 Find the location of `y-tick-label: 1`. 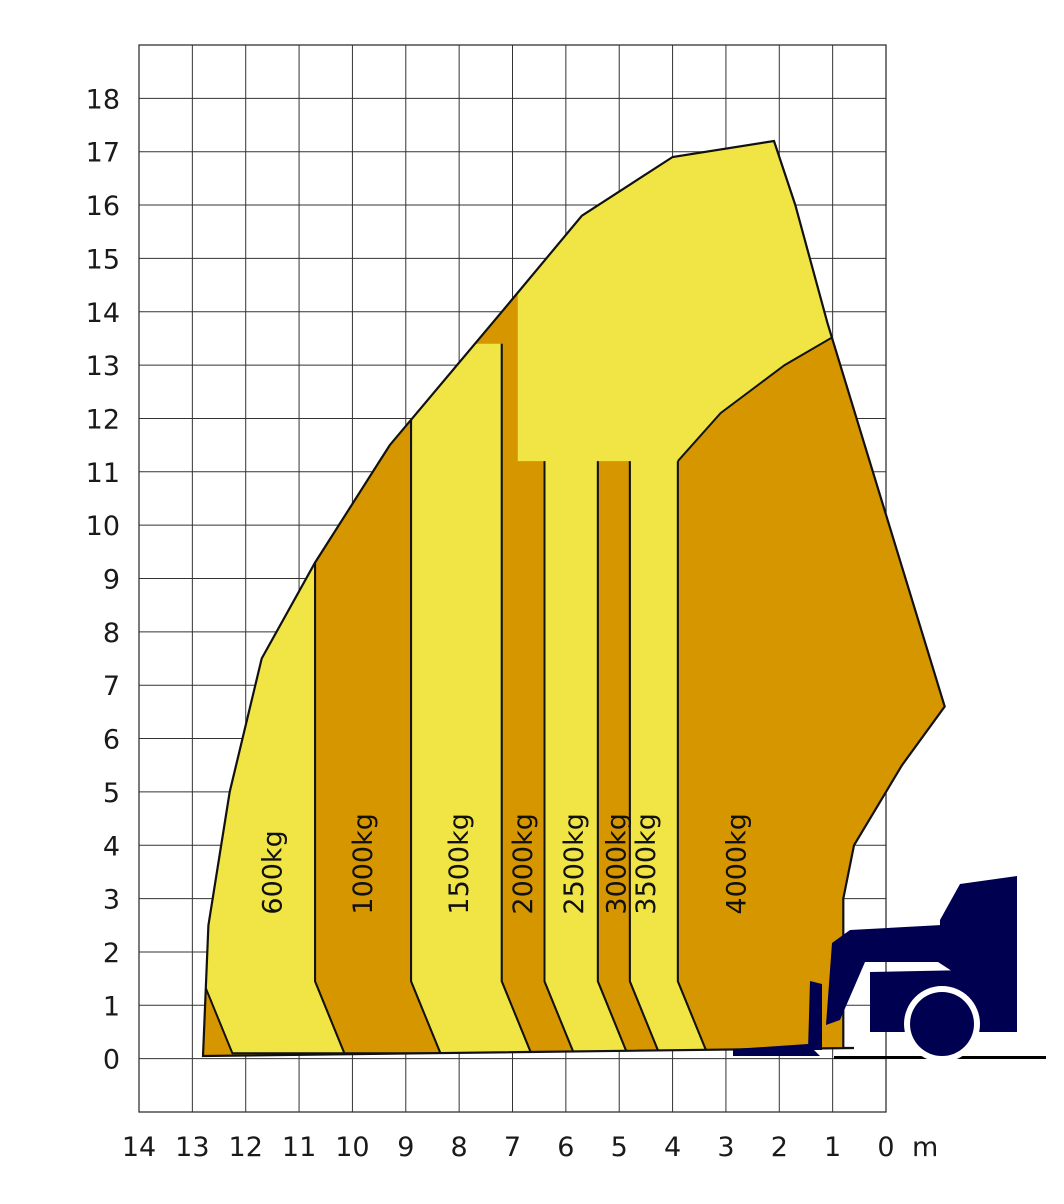

y-tick-label: 1 is located at coordinates (111, 1006).